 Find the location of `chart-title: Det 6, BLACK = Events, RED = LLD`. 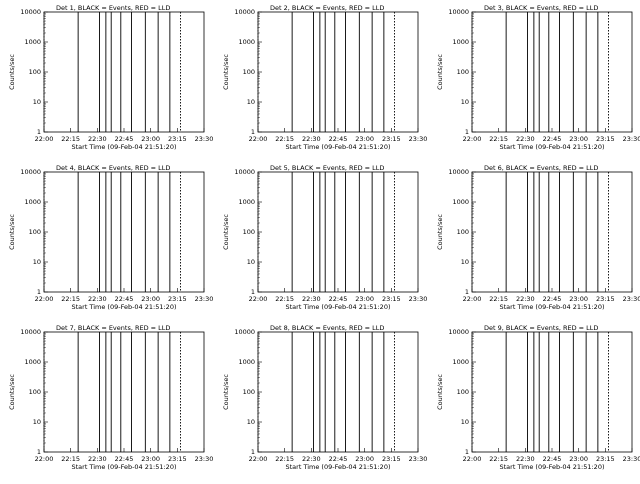

chart-title: Det 6, BLACK = Events, RED = LLD is located at coordinates (541, 168).